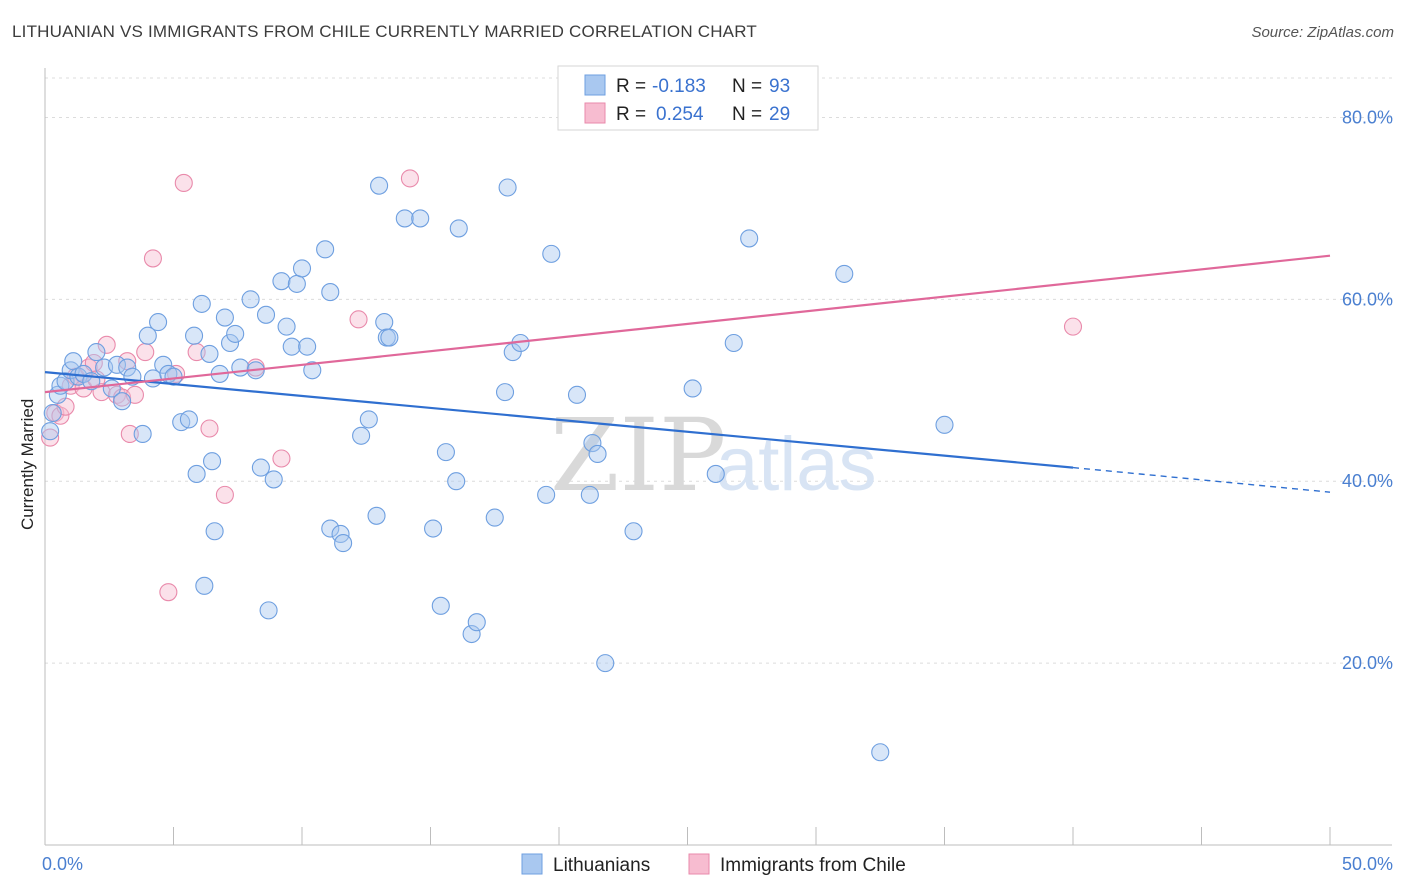  What do you see at coordinates (679, 86) in the screenshot?
I see `legend-r-value-lithuanians: -0.183` at bounding box center [679, 86].